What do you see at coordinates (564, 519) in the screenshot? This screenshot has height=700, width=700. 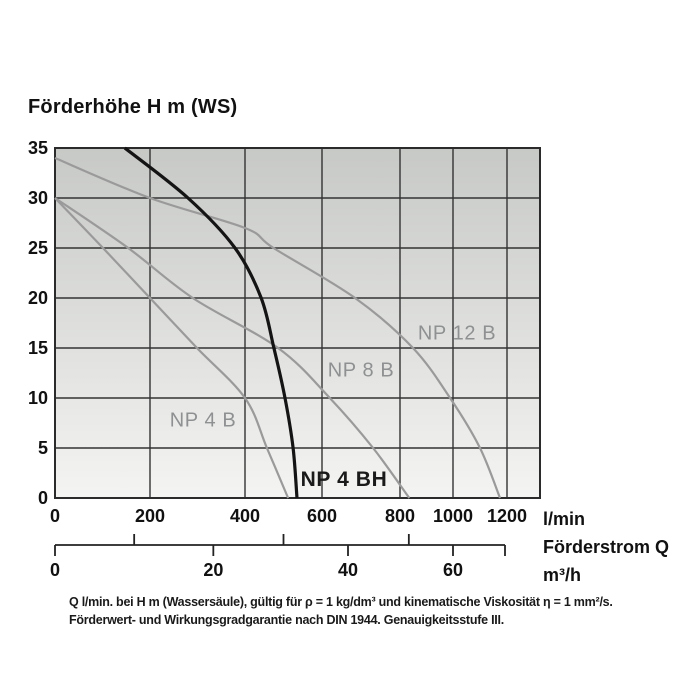 I see `x-unit-lmin: l/min` at bounding box center [564, 519].